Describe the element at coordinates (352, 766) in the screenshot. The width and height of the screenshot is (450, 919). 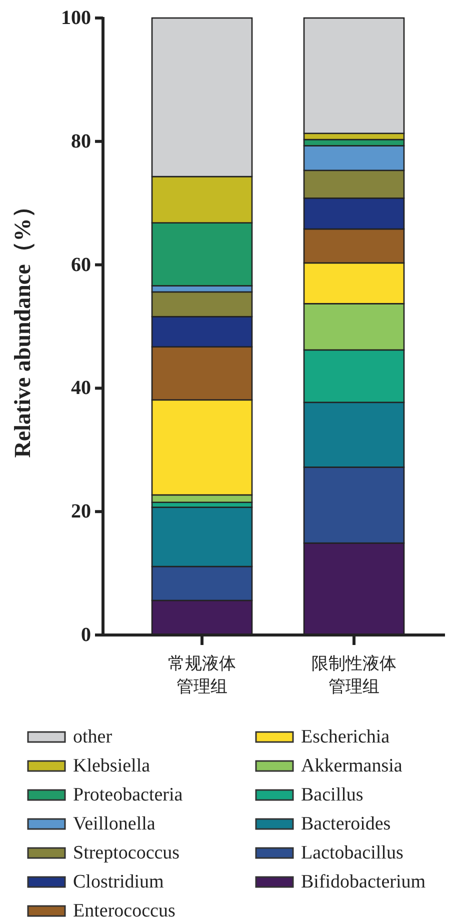
I see `legend-label: Akkermansia` at that location.